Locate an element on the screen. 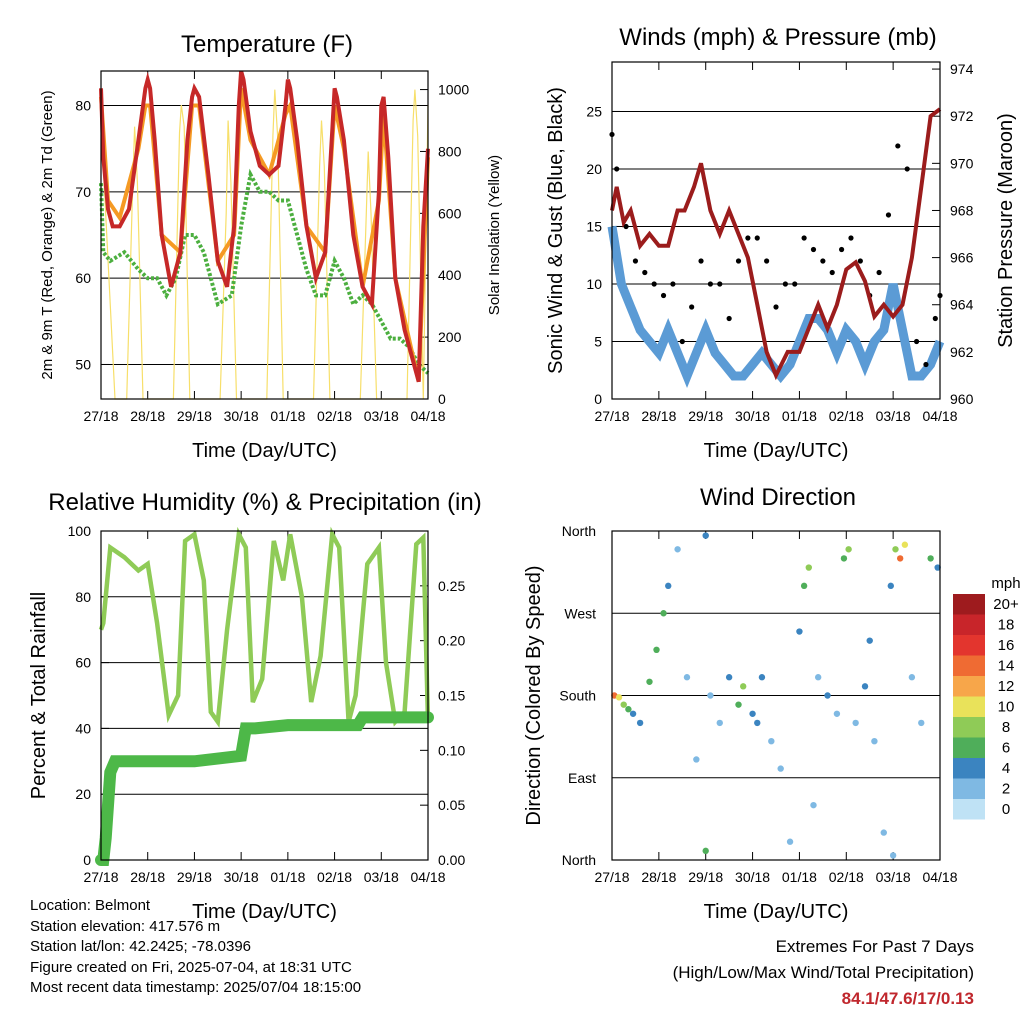 This screenshot has width=1024, height=1024. legend-label: 6 is located at coordinates (1006, 748).